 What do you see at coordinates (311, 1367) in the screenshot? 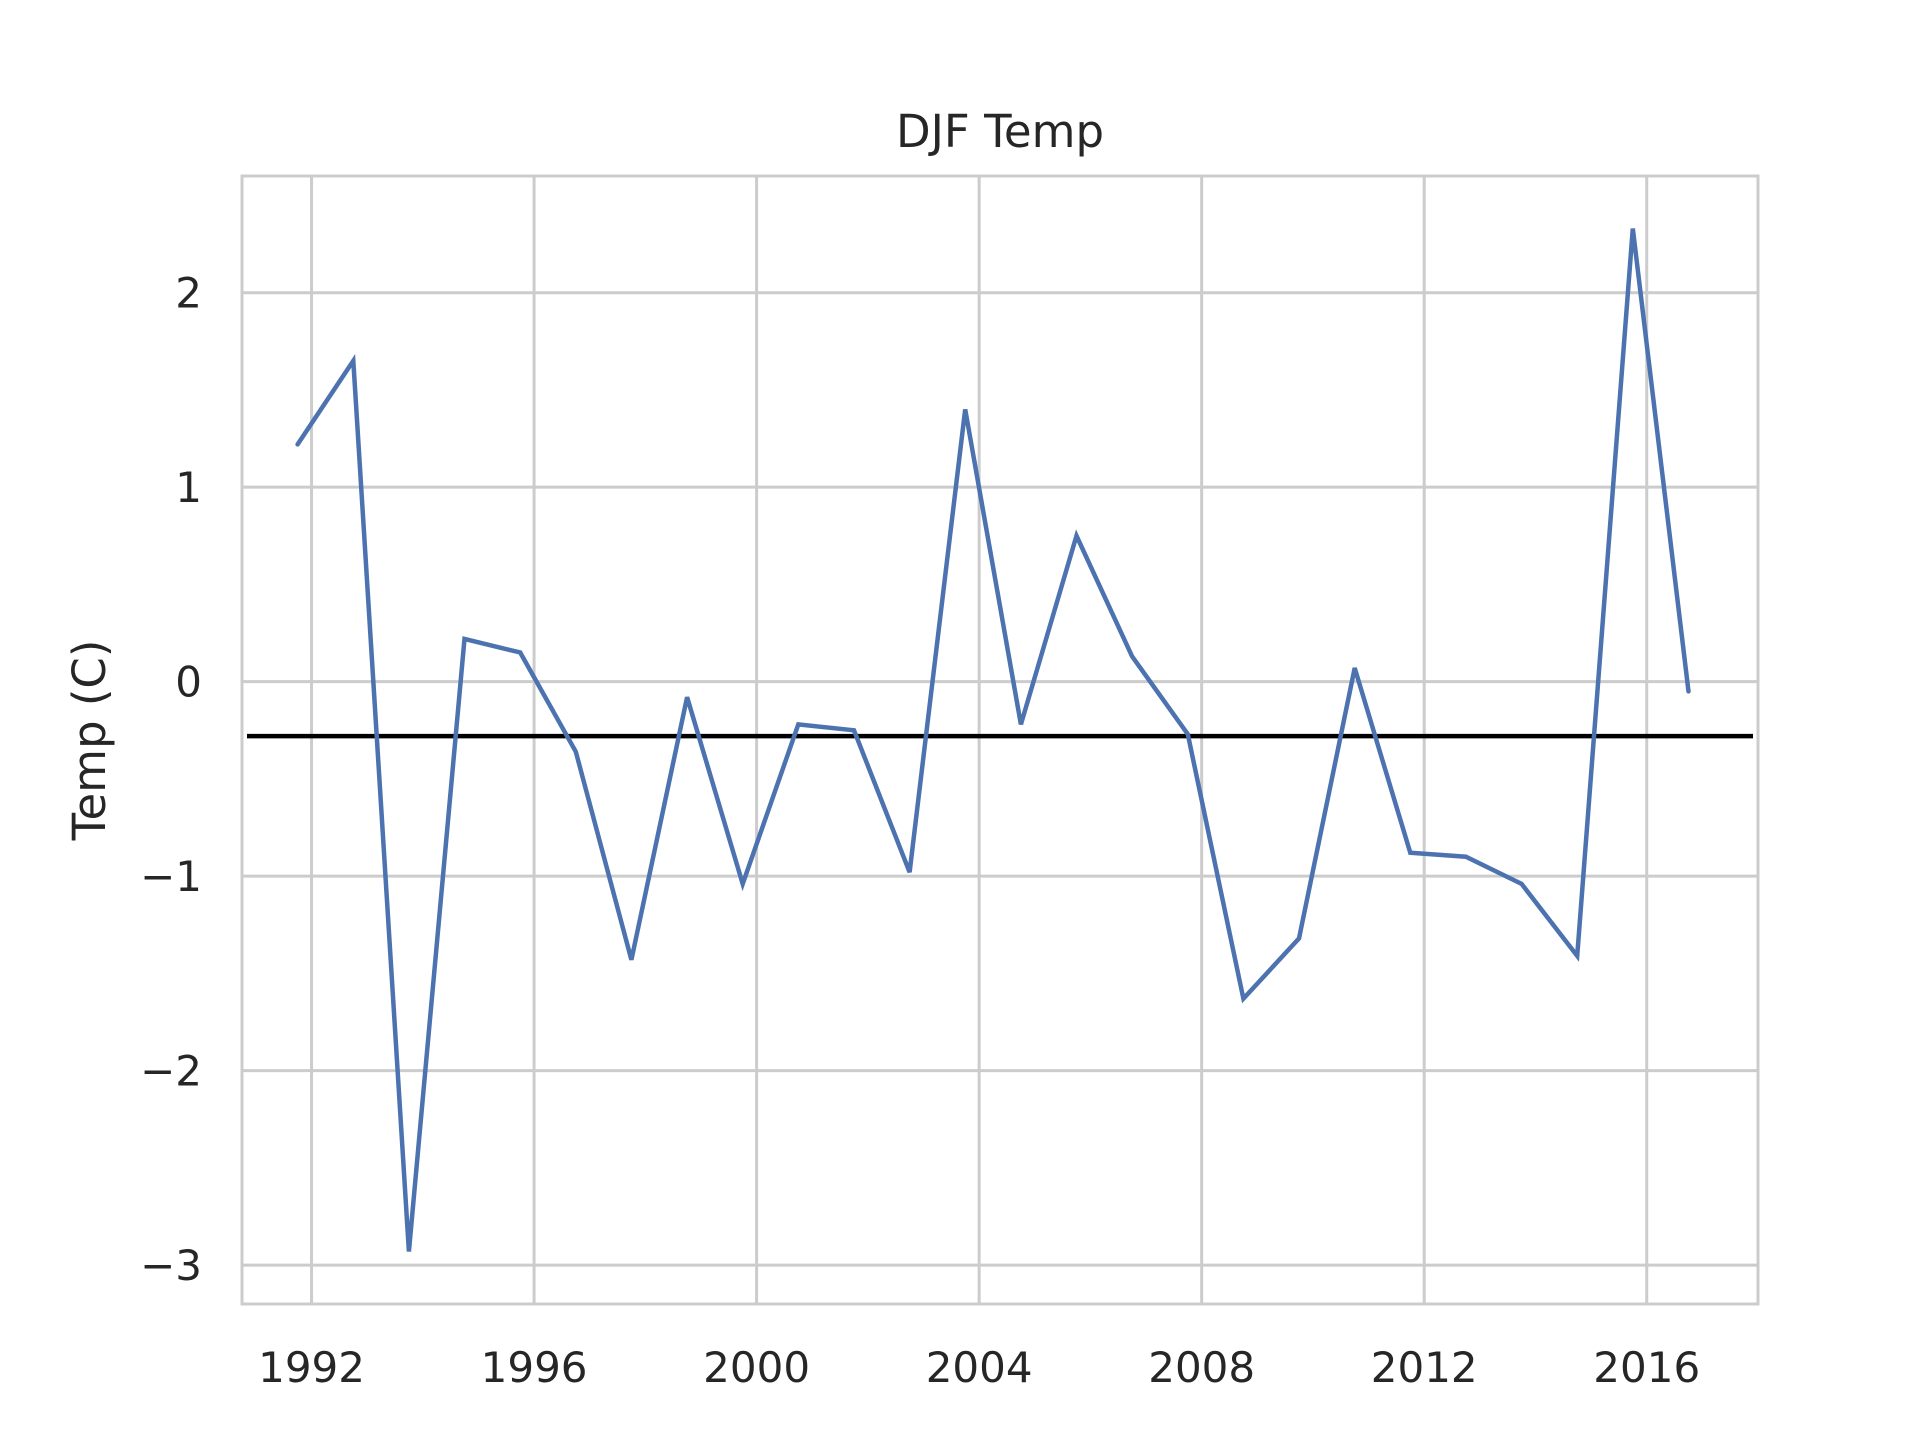
I see `x-tick-label: 1992` at bounding box center [311, 1367].